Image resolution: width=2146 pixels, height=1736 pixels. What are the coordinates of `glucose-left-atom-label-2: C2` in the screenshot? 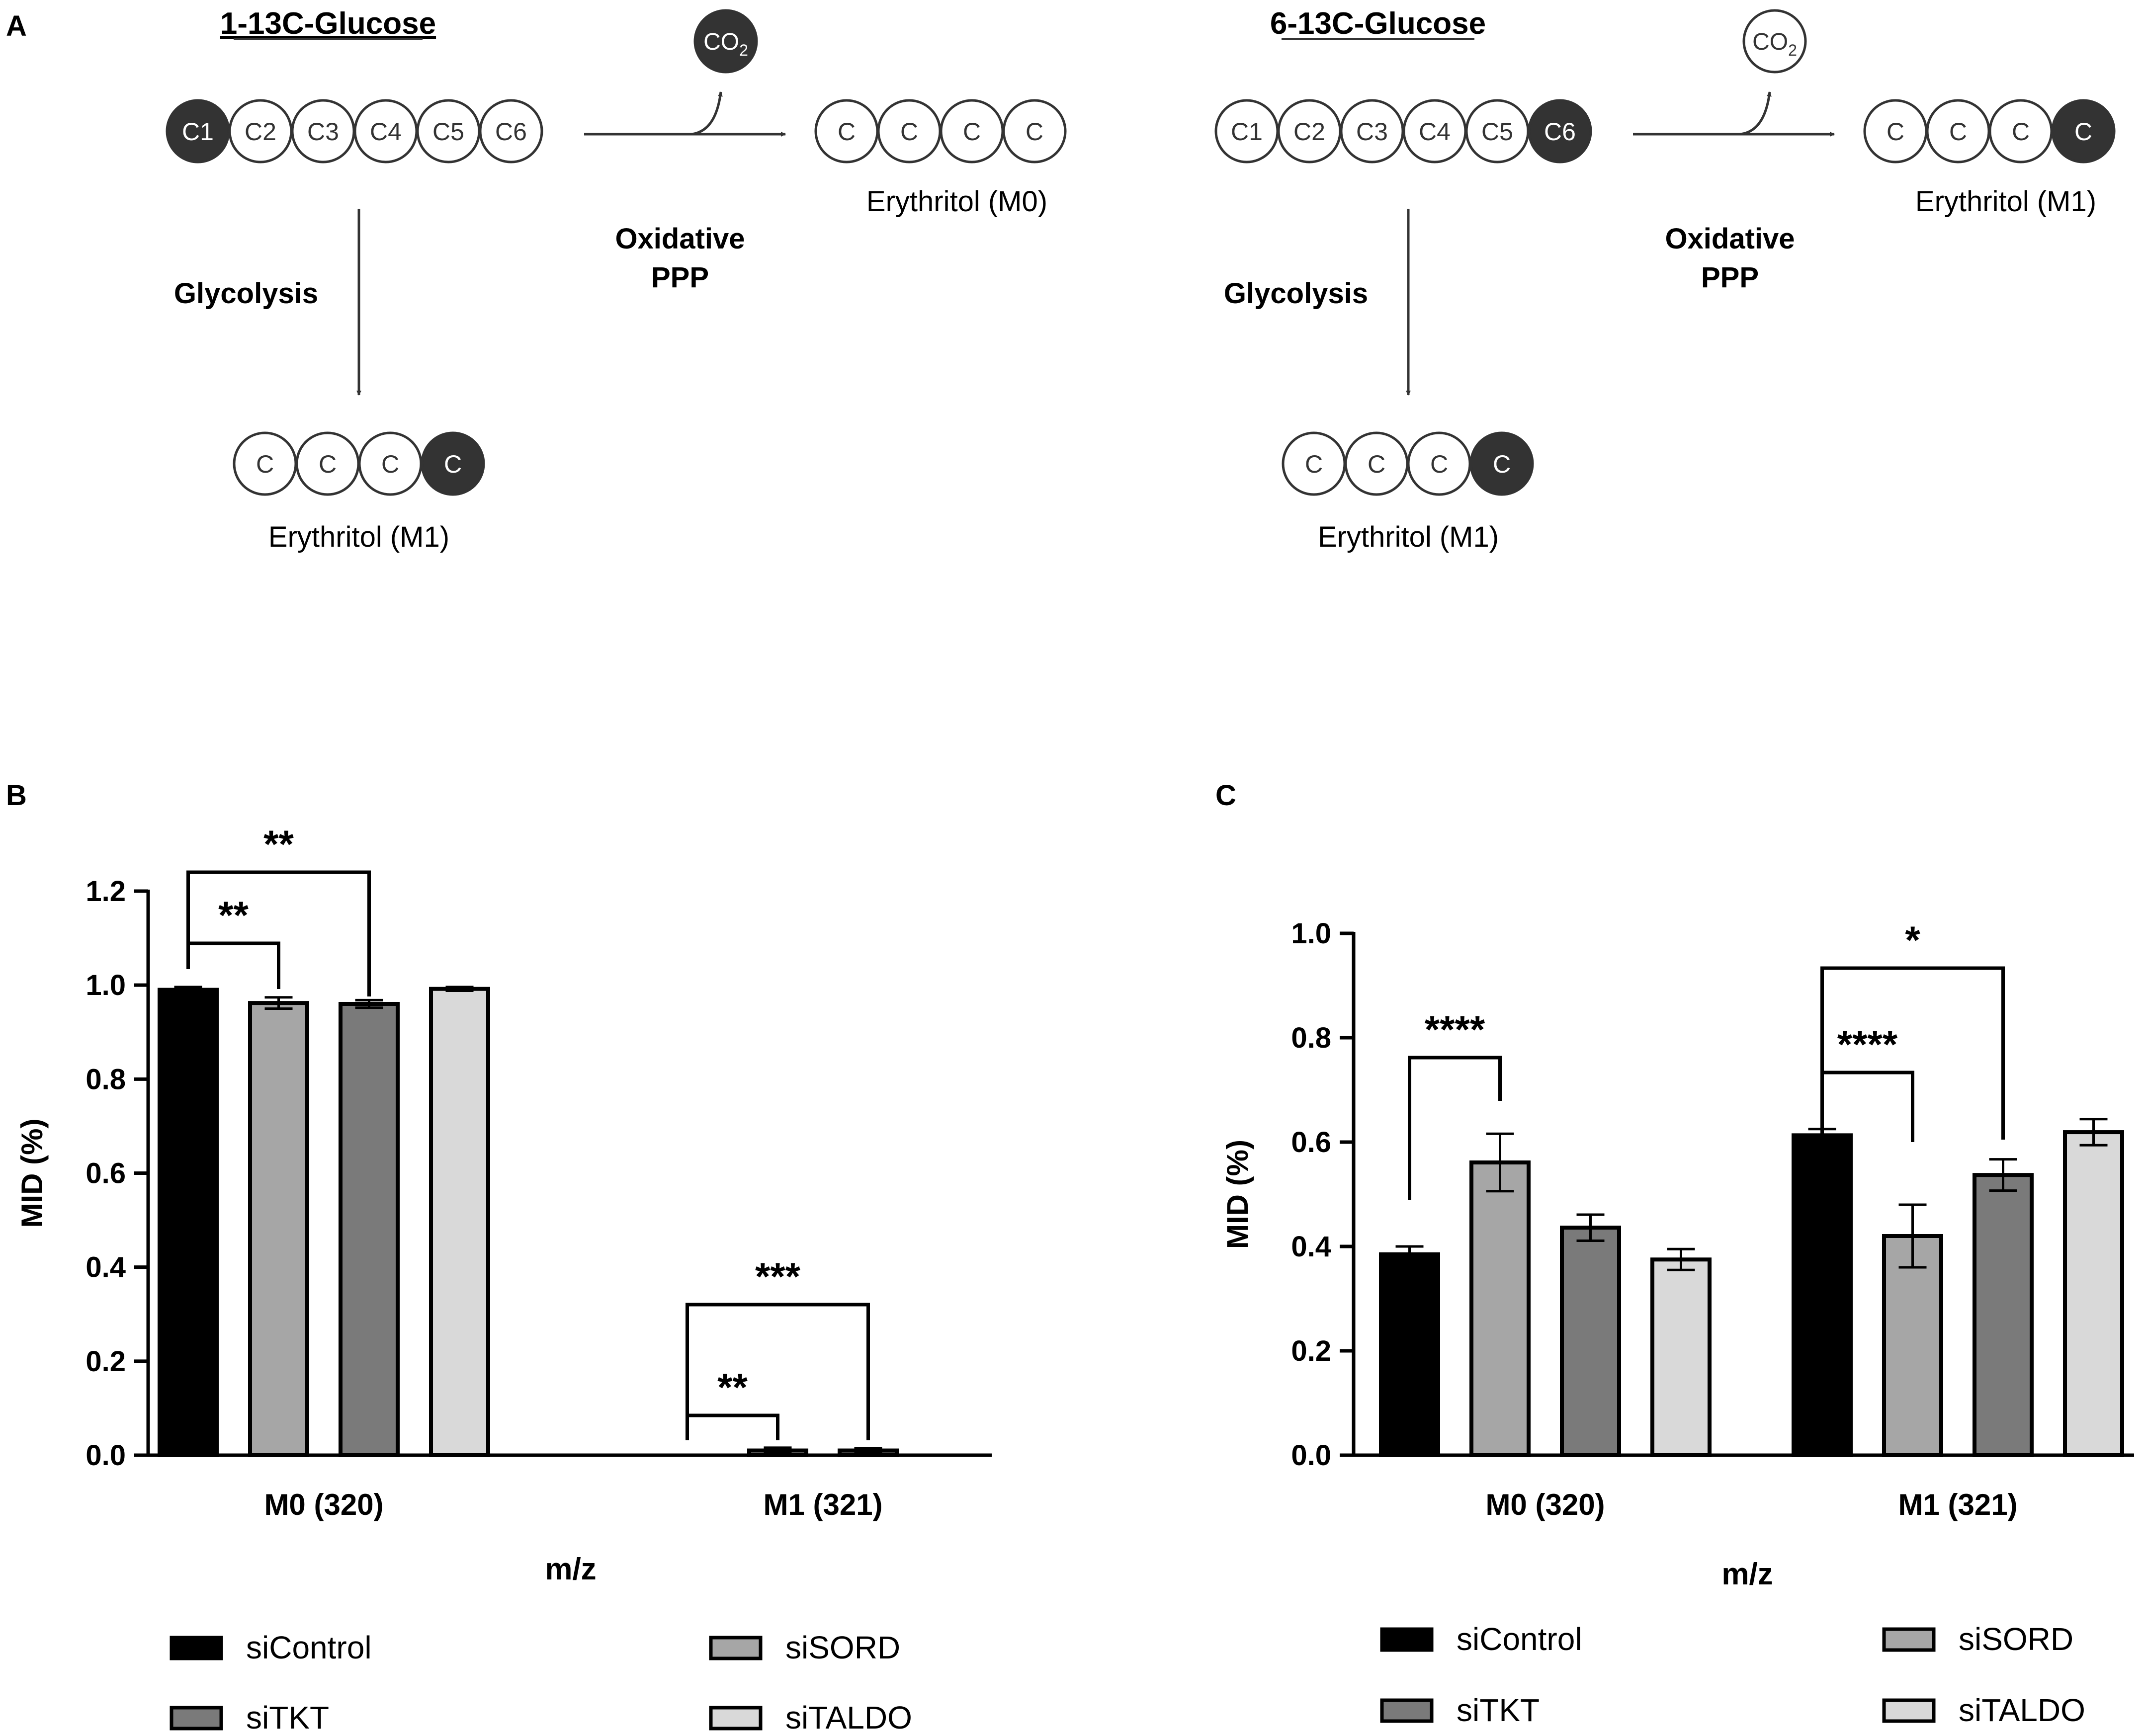 It's located at (261, 132).